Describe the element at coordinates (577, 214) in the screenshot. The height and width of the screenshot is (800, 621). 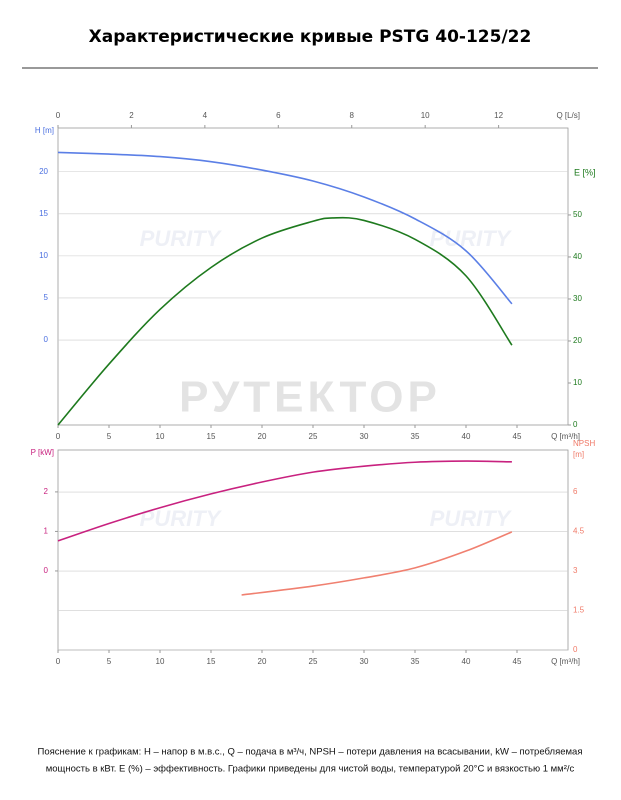
I see `y2-tick-label: 50` at that location.